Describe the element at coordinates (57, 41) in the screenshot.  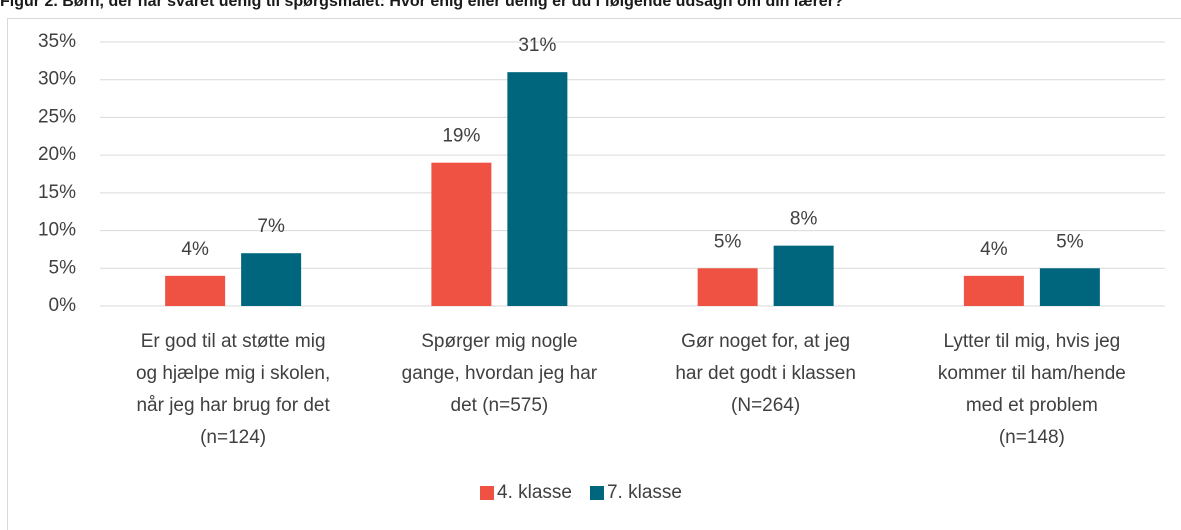
I see `y-tick-label: 35%` at that location.